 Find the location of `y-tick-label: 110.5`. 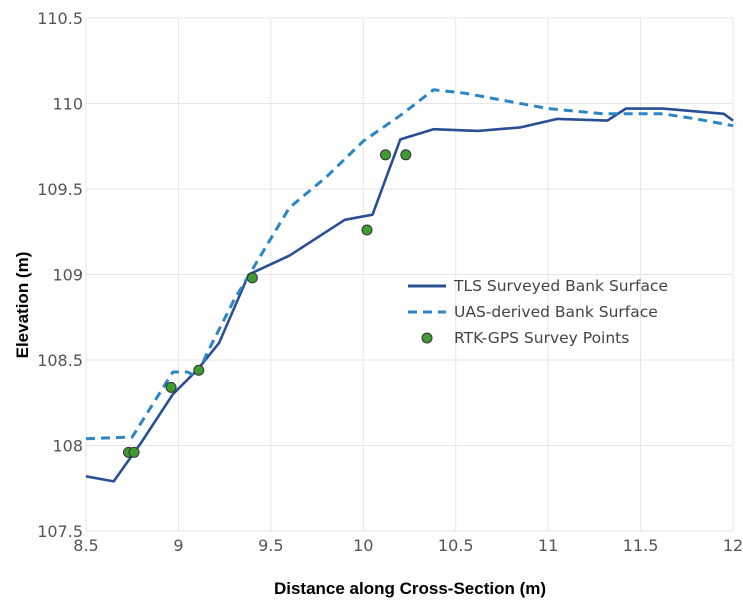

y-tick-label: 110.5 is located at coordinates (60, 18).